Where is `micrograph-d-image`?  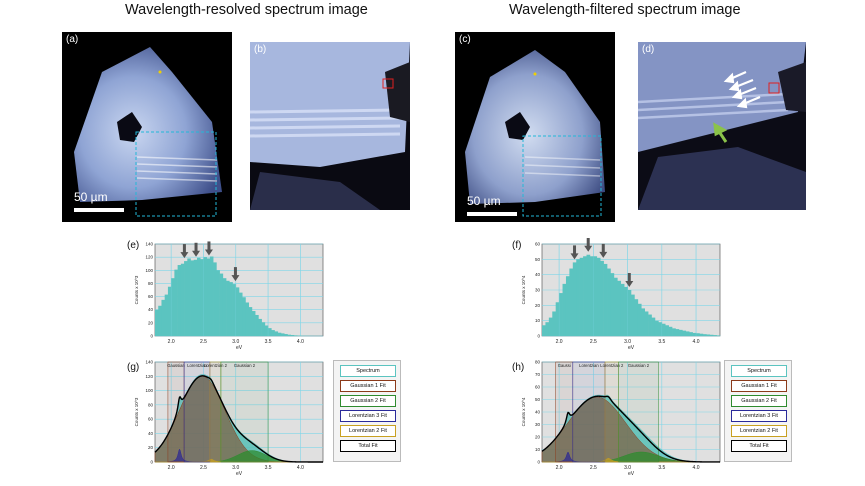 micrograph-d-image is located at coordinates (722, 126).